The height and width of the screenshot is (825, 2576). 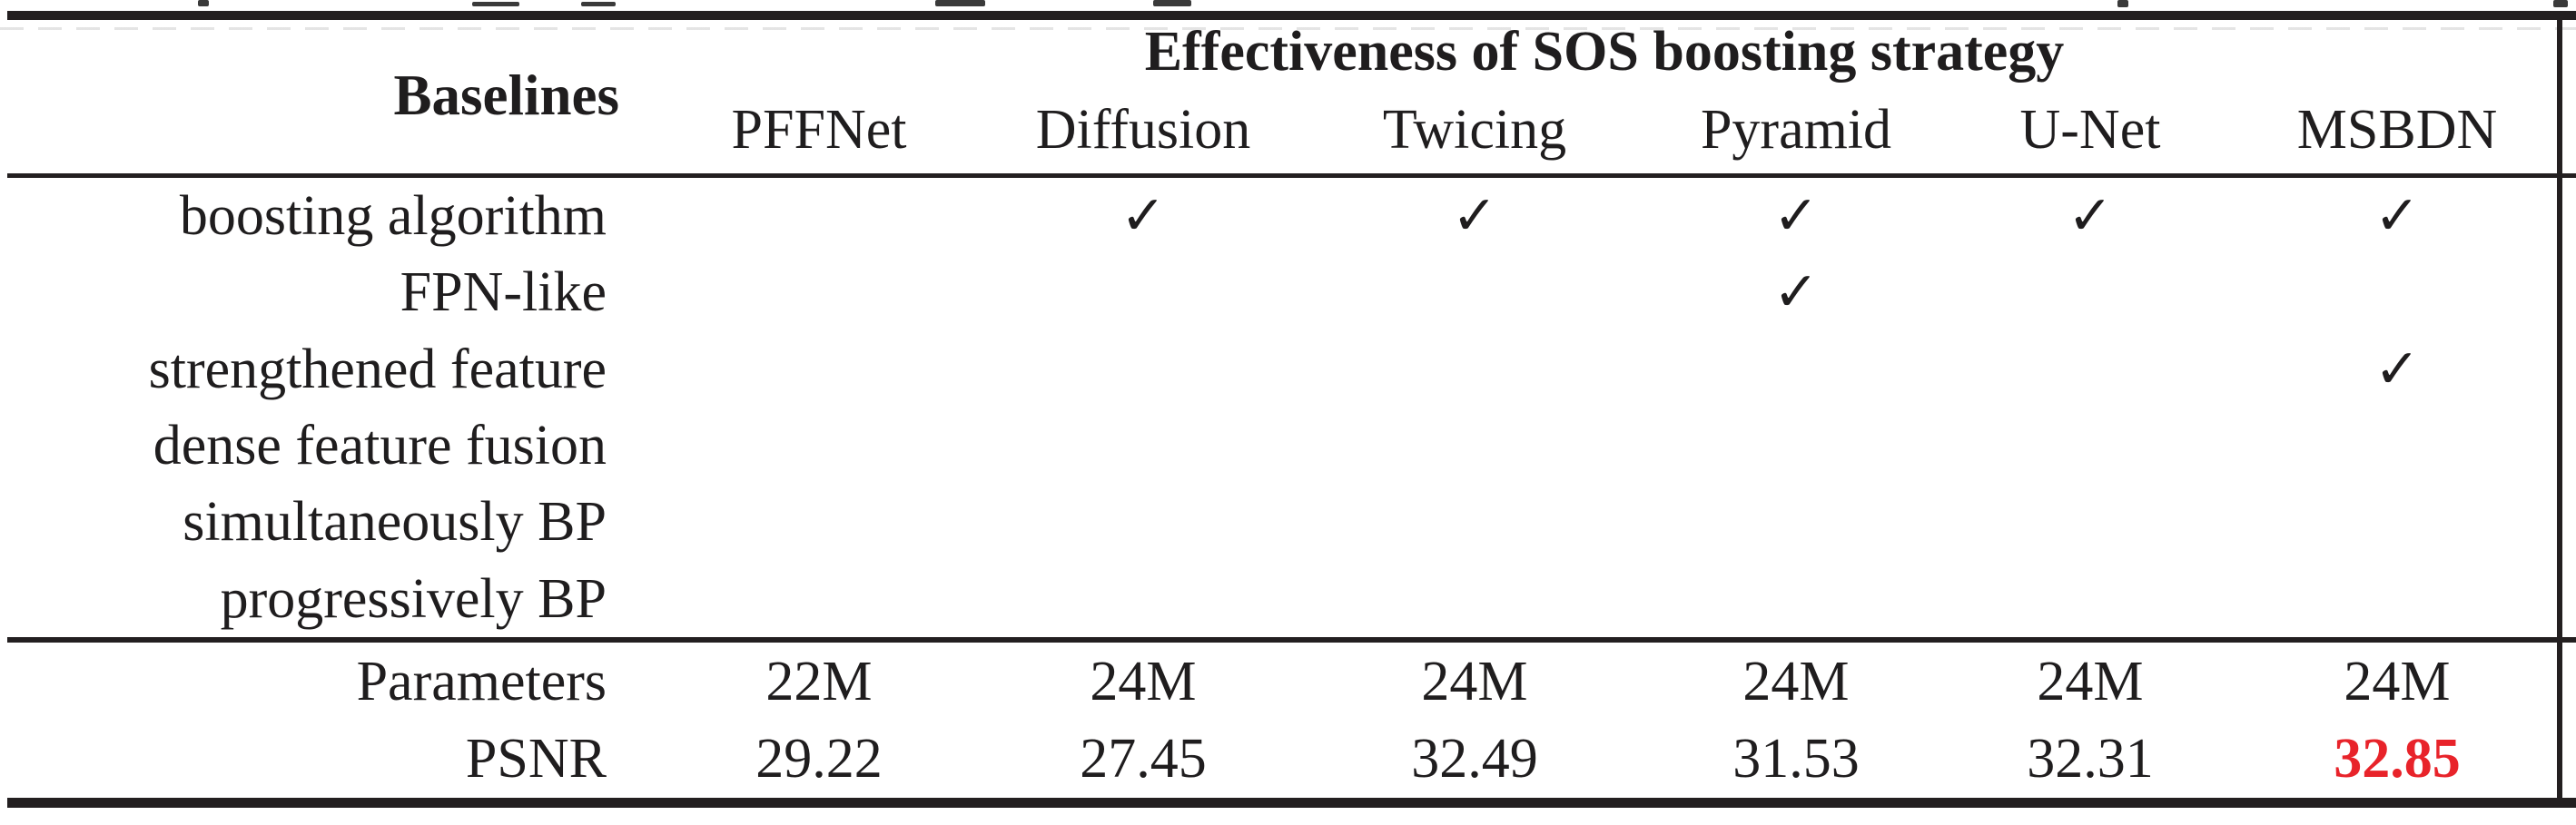 I want to click on column-header-pyramid: Pyramid, so click(x=1796, y=130).